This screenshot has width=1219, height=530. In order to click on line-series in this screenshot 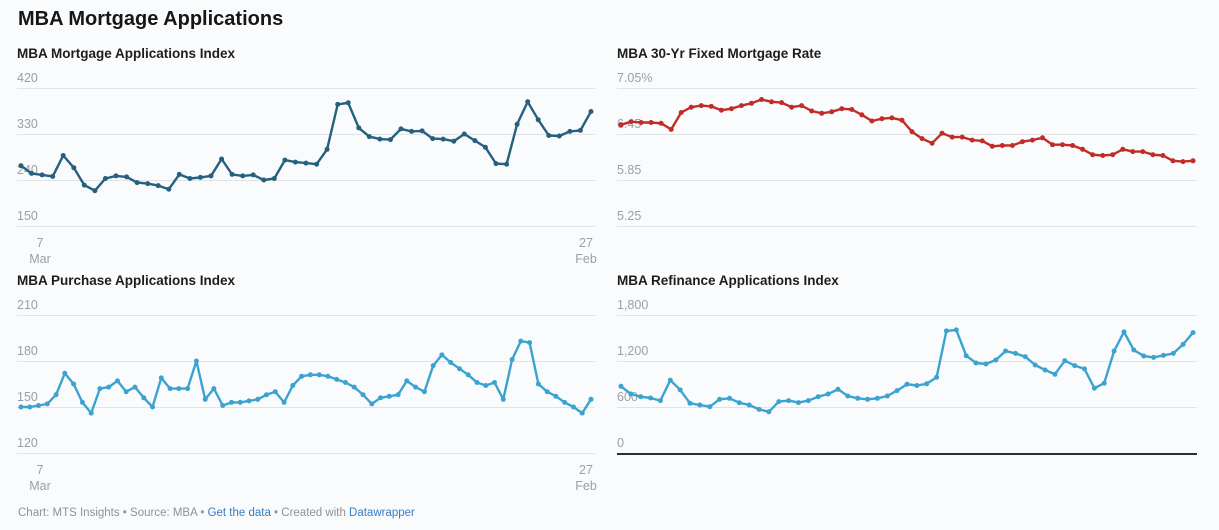, I will do `click(306, 146)`.